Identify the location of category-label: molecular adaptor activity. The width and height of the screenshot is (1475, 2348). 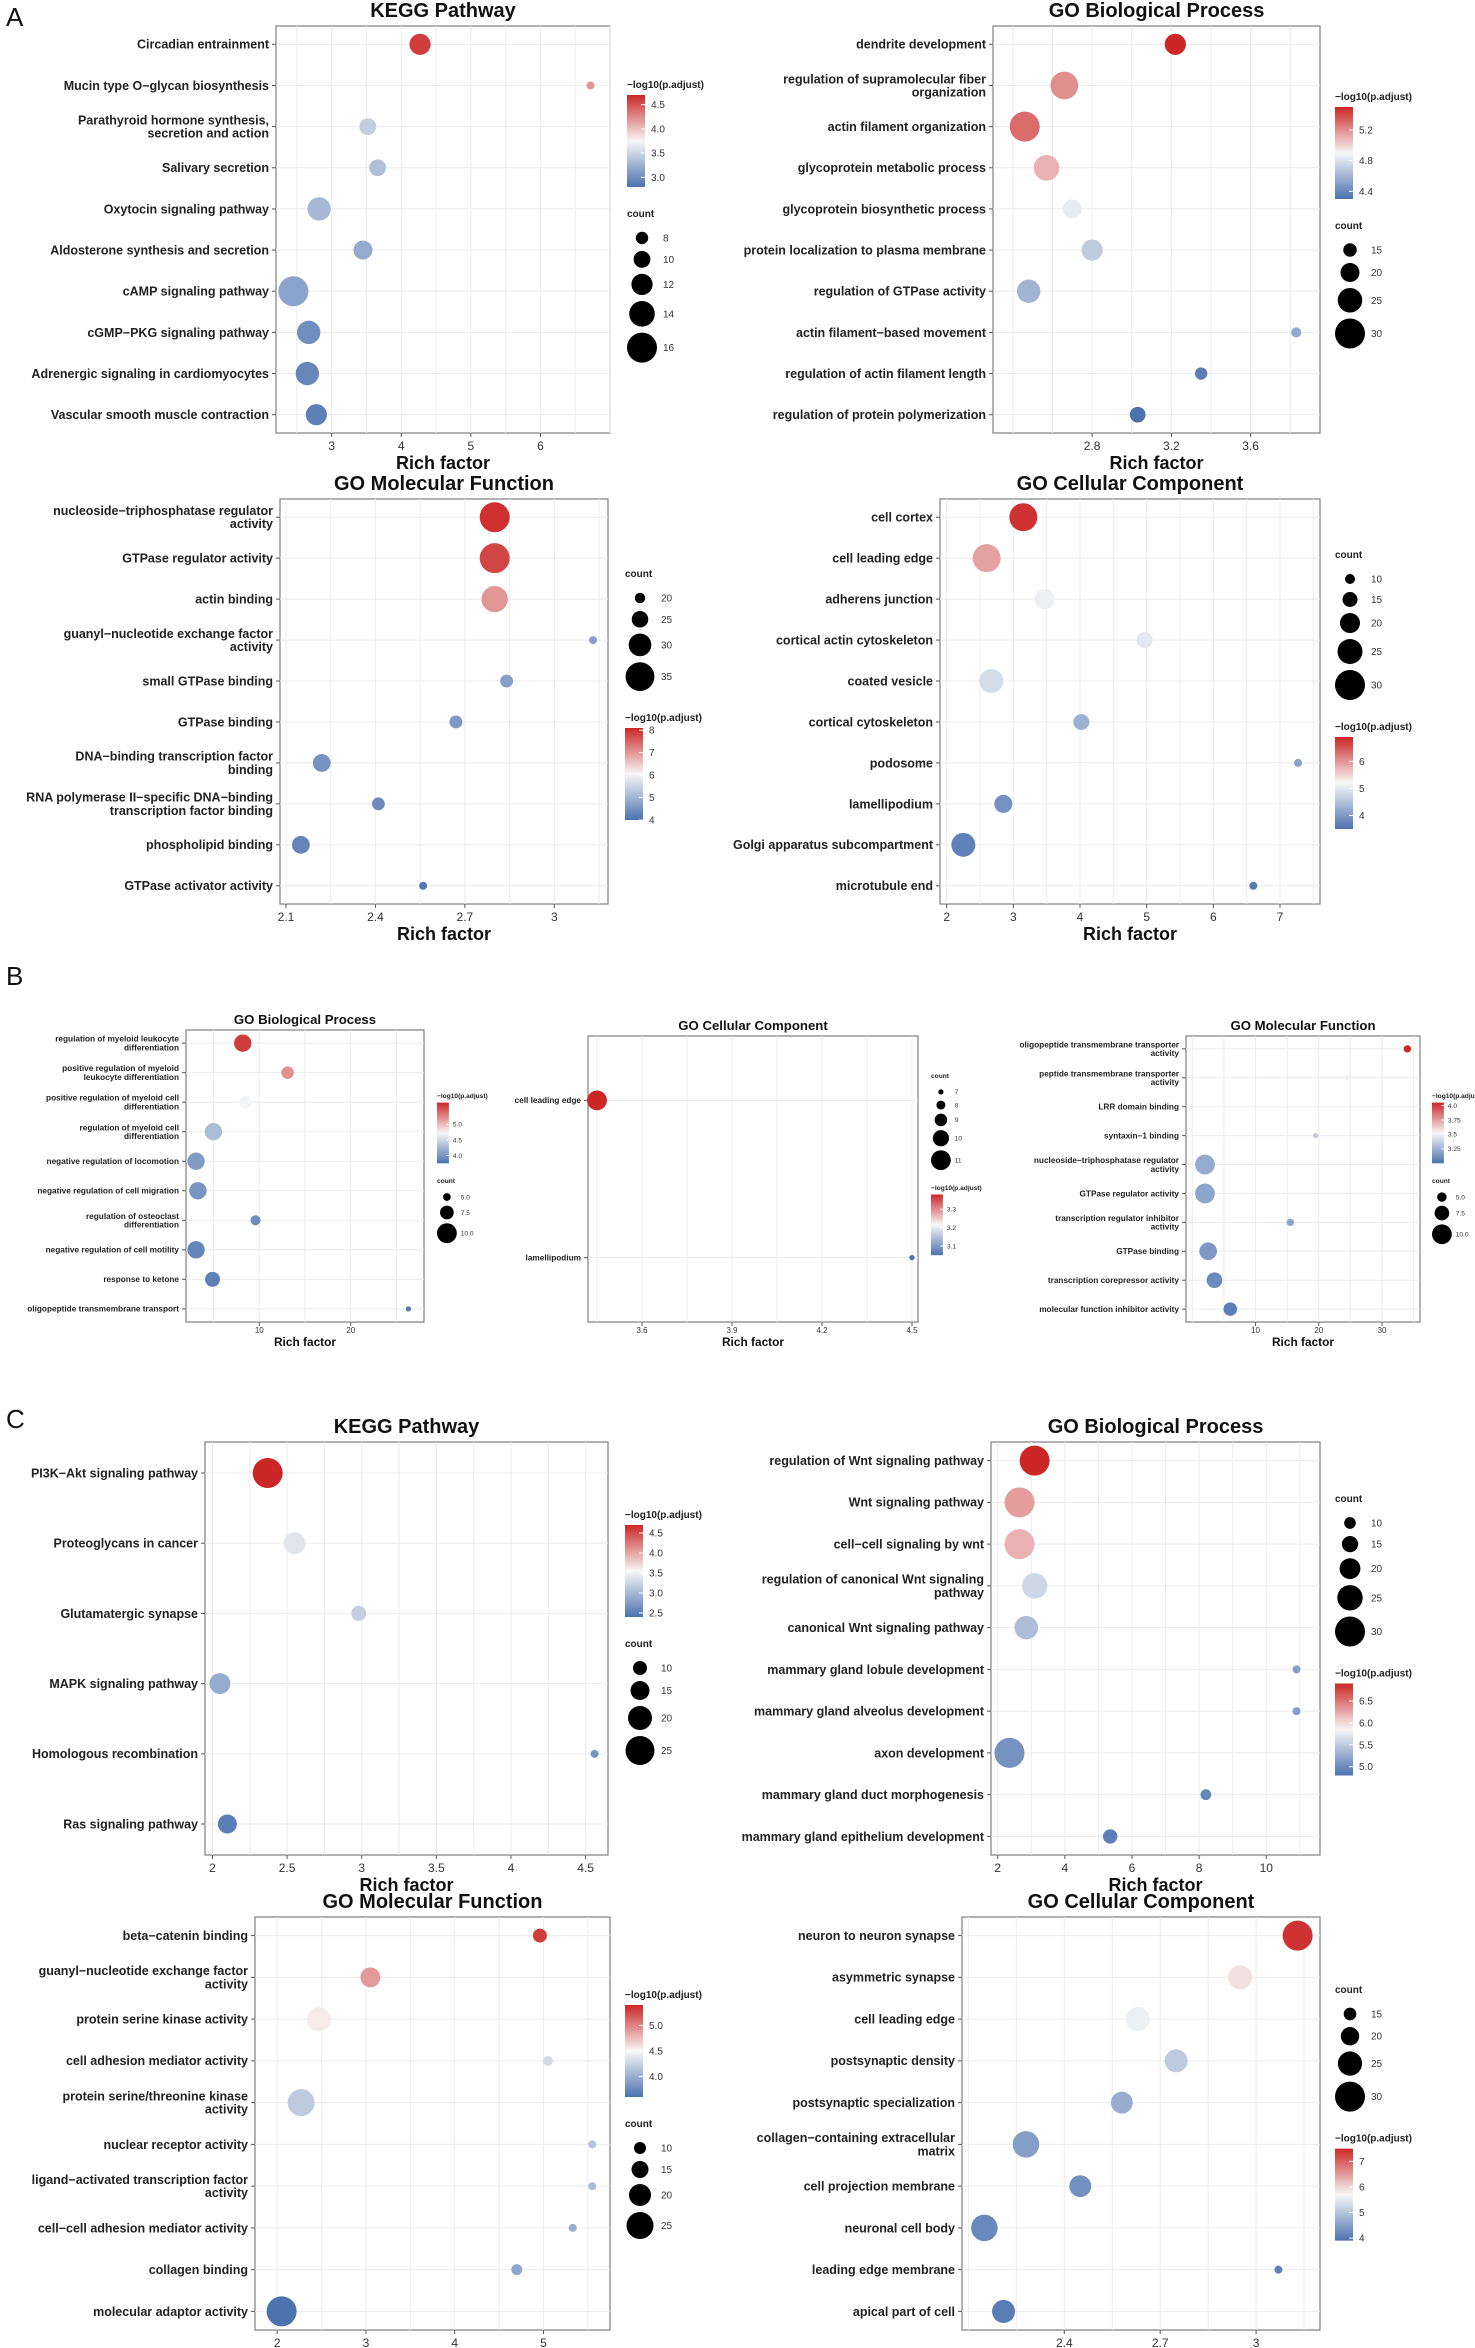
(170, 2312).